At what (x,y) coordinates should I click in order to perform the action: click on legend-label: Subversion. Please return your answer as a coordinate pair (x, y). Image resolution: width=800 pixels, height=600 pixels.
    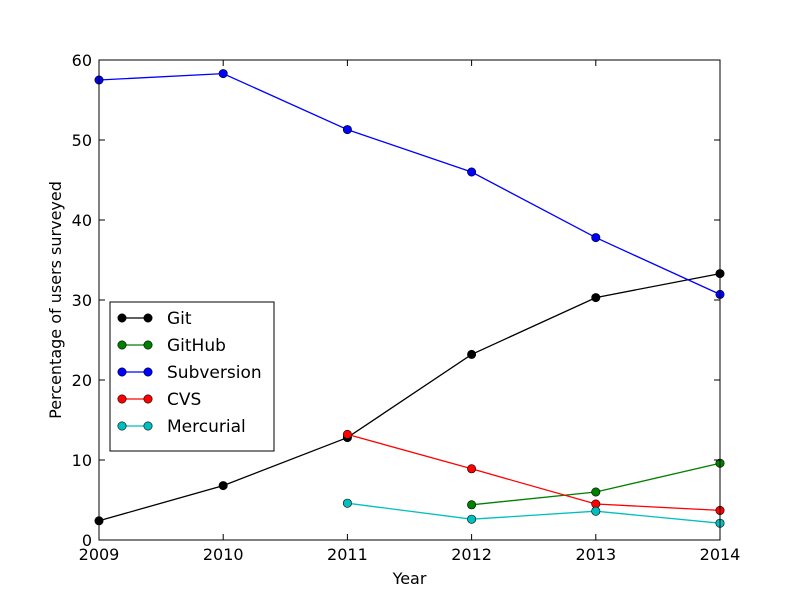
    Looking at the image, I should click on (214, 373).